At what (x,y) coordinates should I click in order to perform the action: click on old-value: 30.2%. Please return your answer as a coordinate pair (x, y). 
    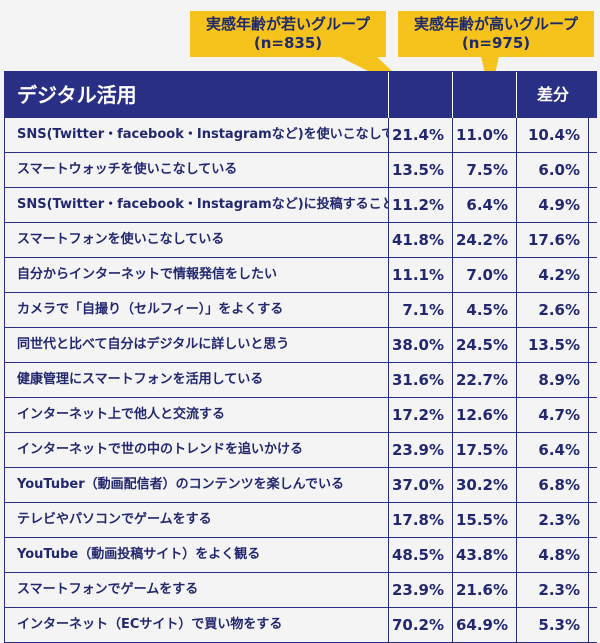
    Looking at the image, I should click on (484, 485).